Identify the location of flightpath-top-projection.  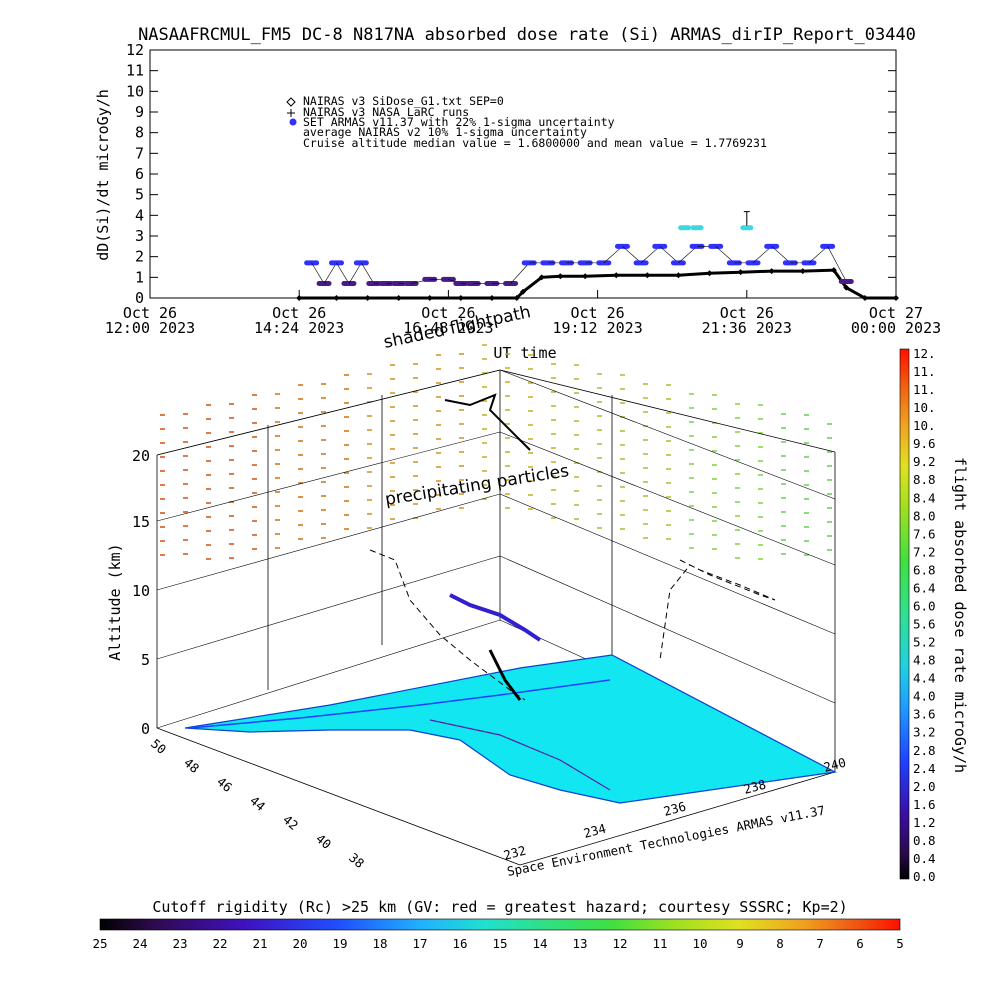
(487, 422).